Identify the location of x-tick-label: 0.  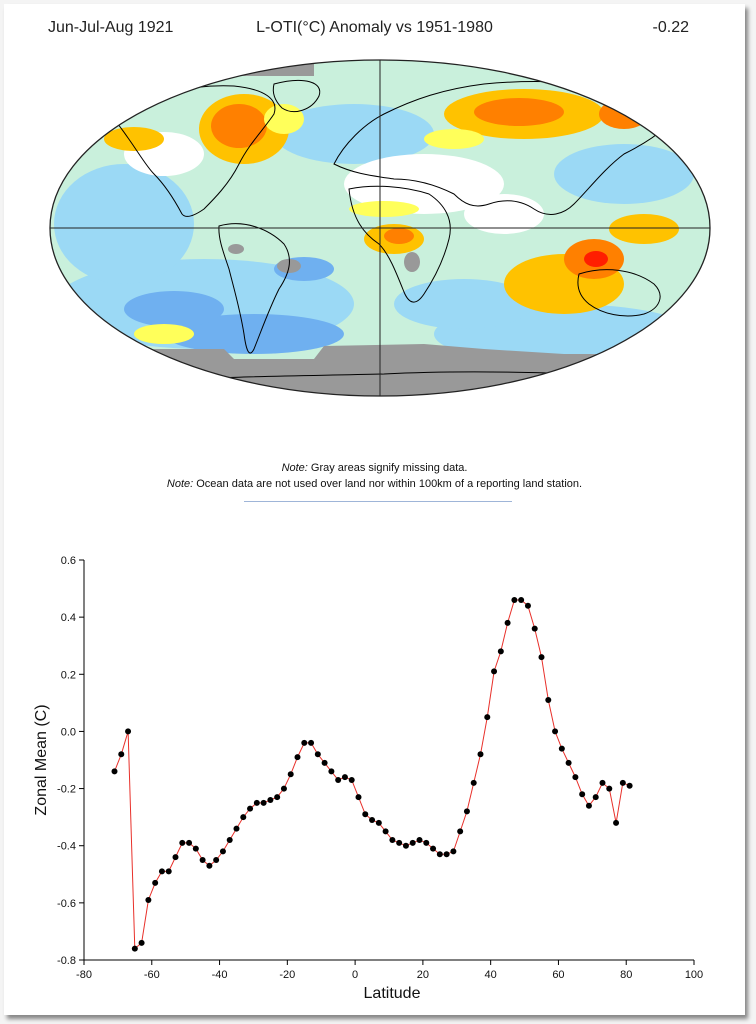
(355, 975).